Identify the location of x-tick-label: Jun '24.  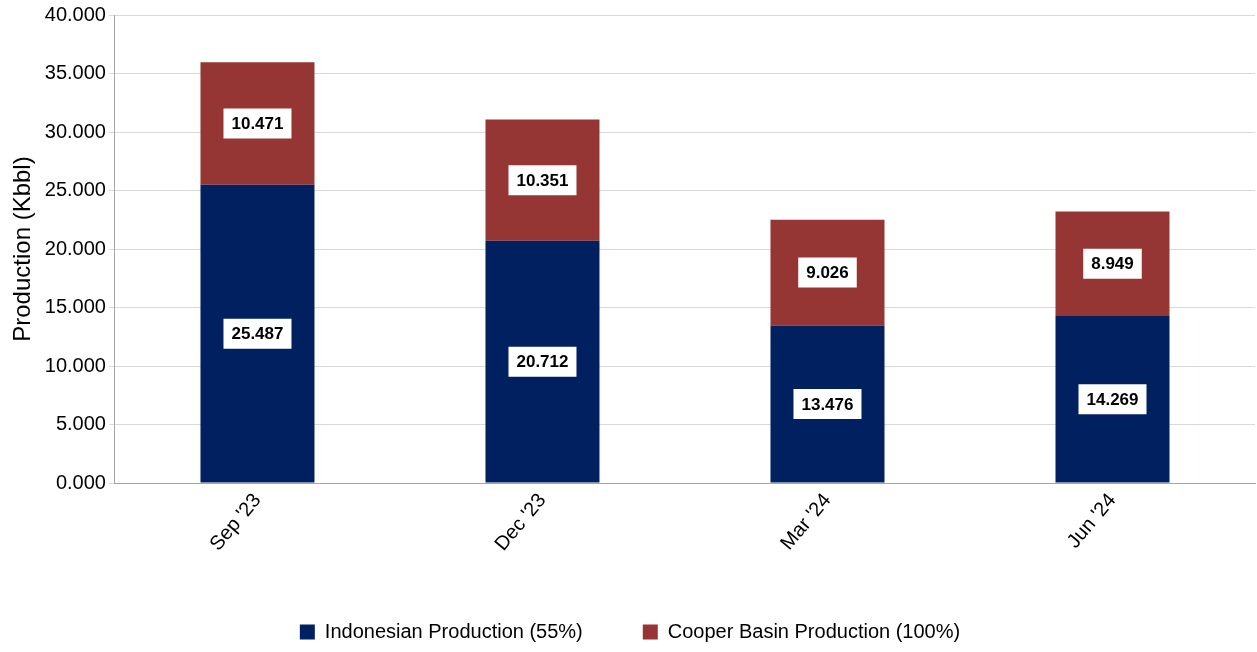
(1090, 520).